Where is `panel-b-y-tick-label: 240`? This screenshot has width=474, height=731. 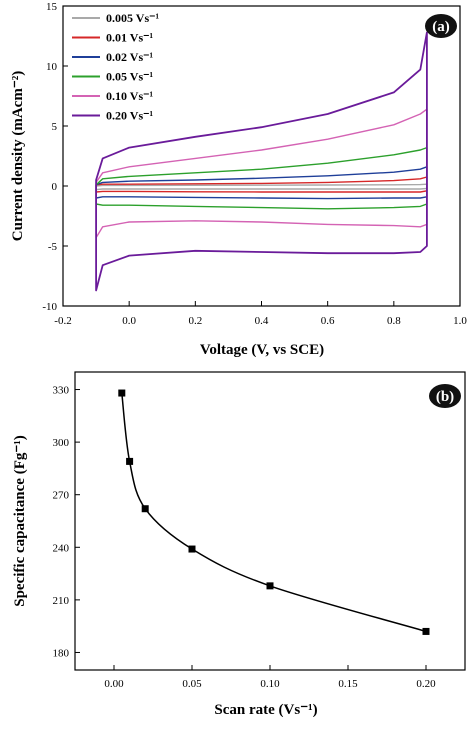 panel-b-y-tick-label: 240 is located at coordinates (61, 548).